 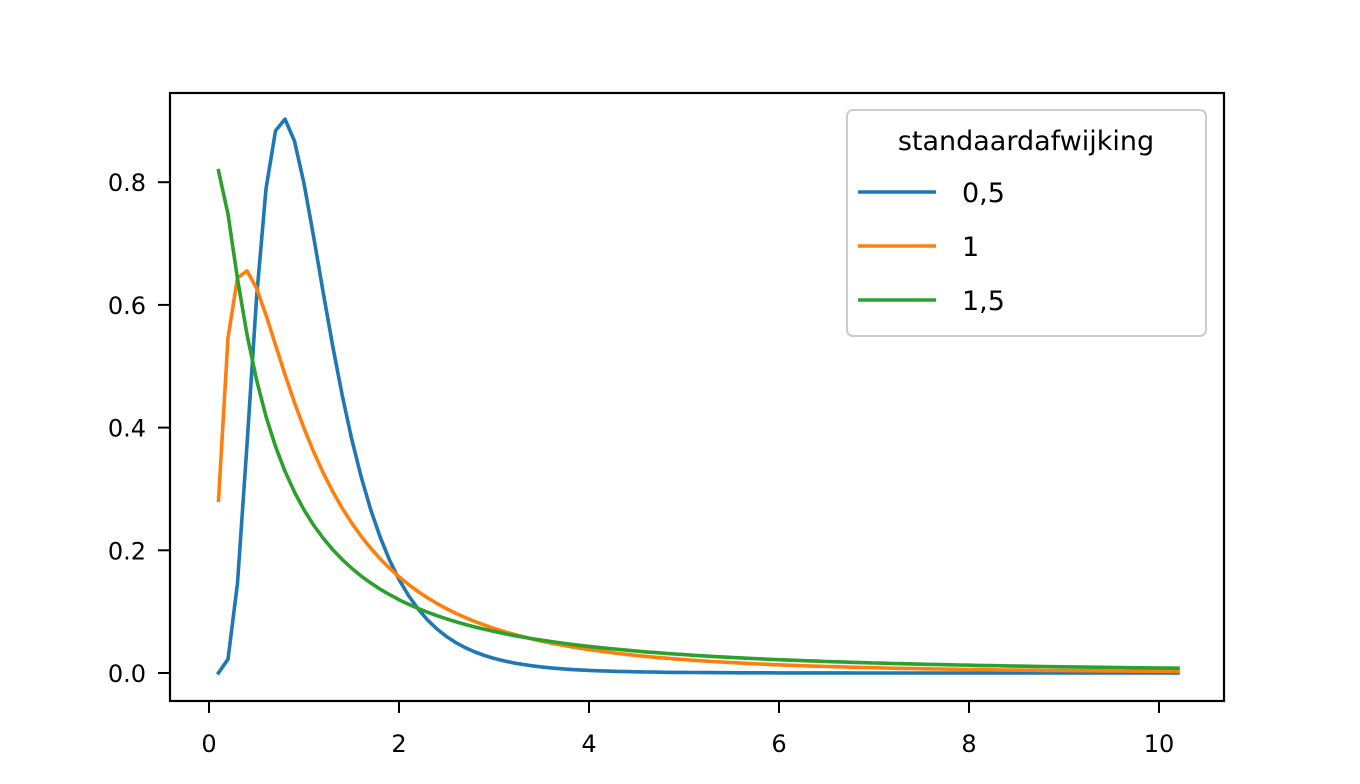 I want to click on y-axis: 0.0 0.2 0.4 0.6 0.8, so click(x=139, y=428).